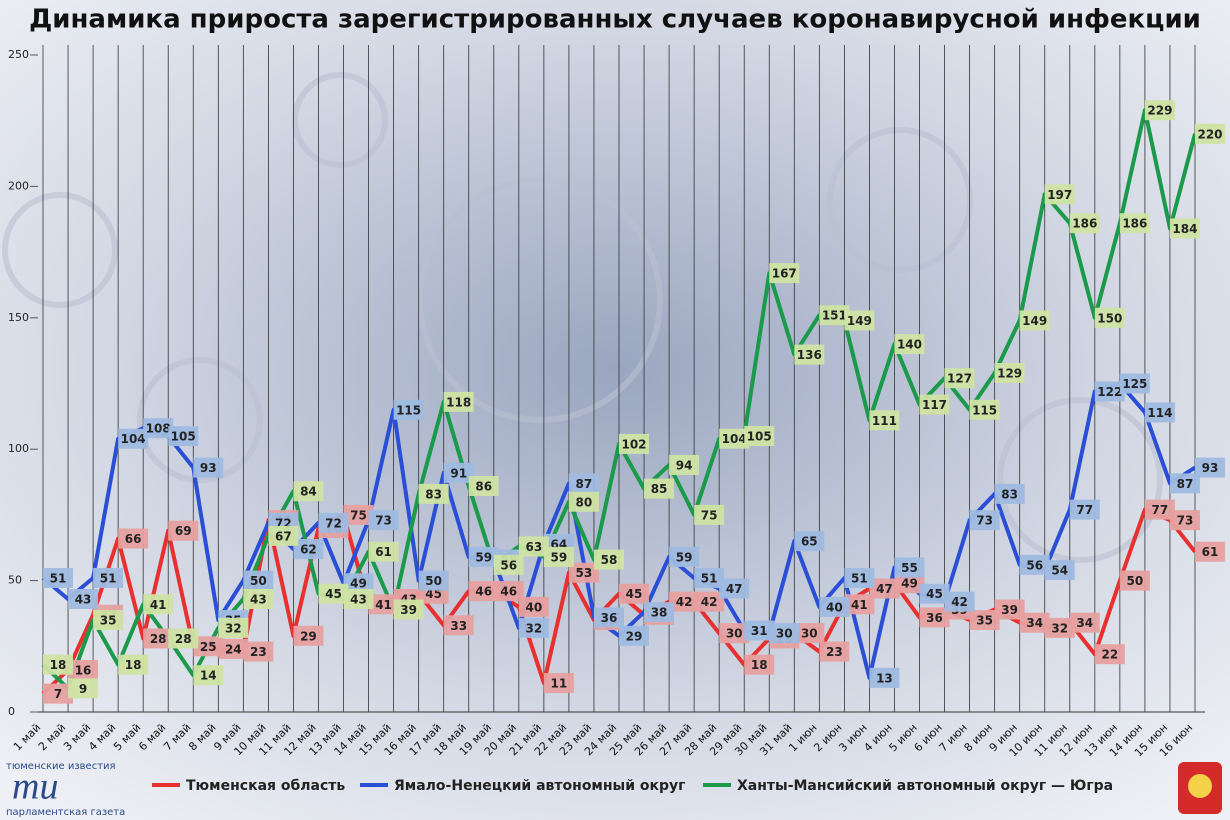  I want to click on value-label: 56, so click(1034, 565).